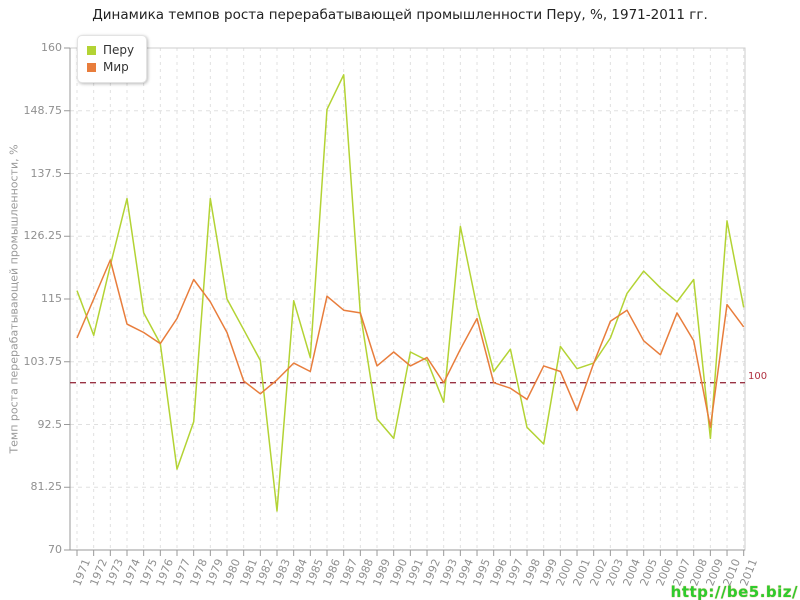 This screenshot has height=600, width=800. I want to click on y-tick-label: 137.5, so click(46, 173).